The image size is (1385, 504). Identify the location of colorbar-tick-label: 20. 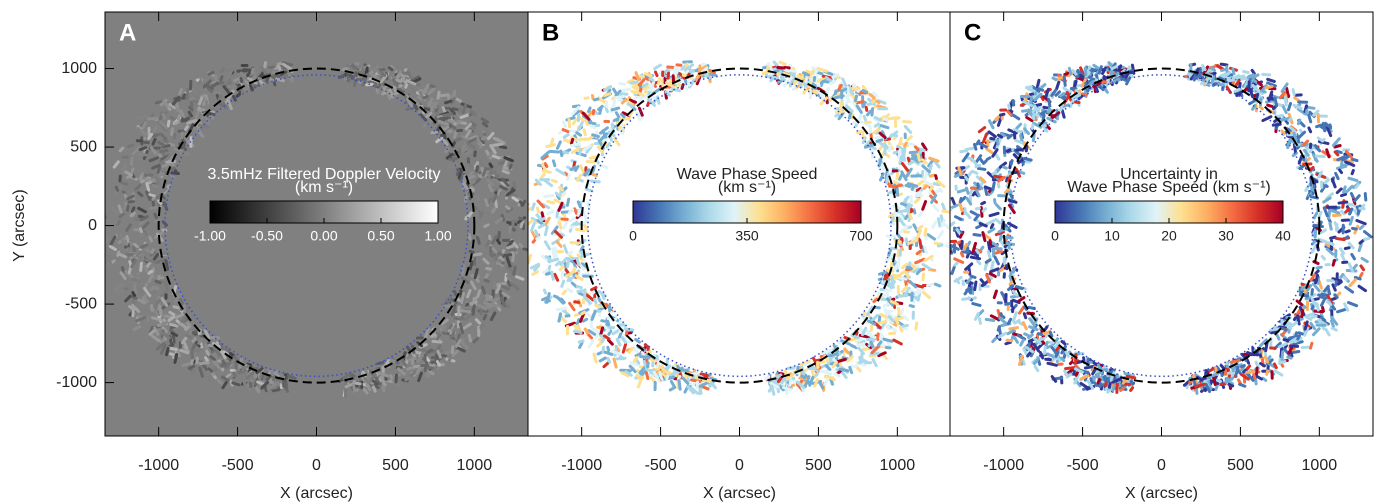
(1169, 236).